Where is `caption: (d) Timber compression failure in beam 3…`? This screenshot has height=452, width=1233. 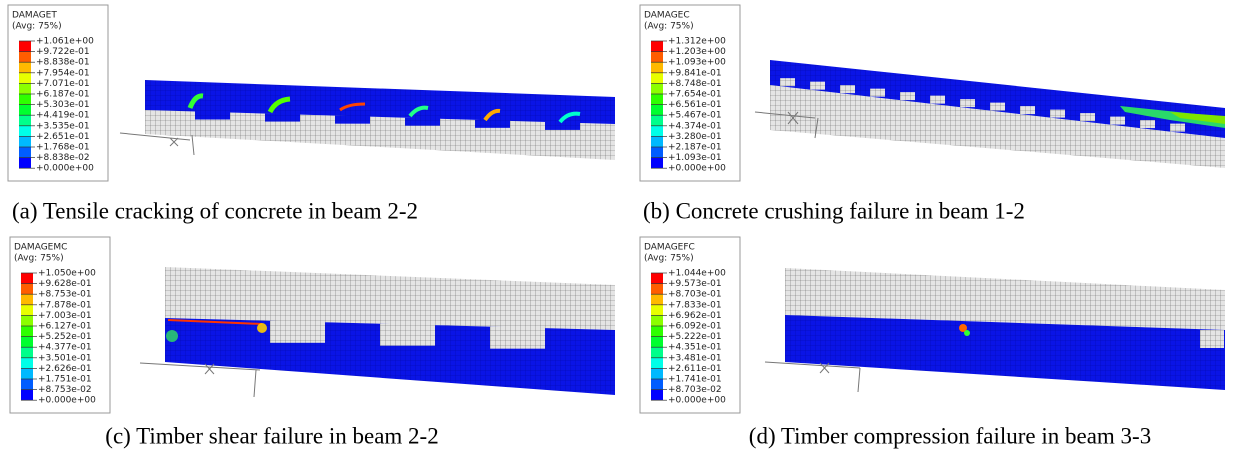
caption: (d) Timber compression failure in beam 3… is located at coordinates (950, 435).